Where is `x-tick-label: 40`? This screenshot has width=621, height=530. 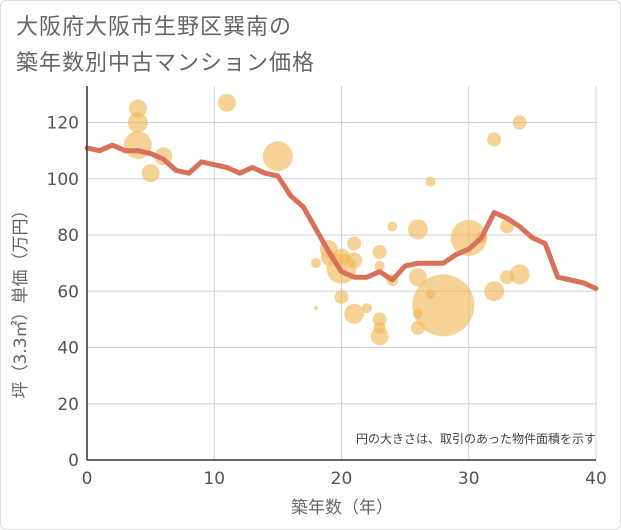 x-tick-label: 40 is located at coordinates (596, 479).